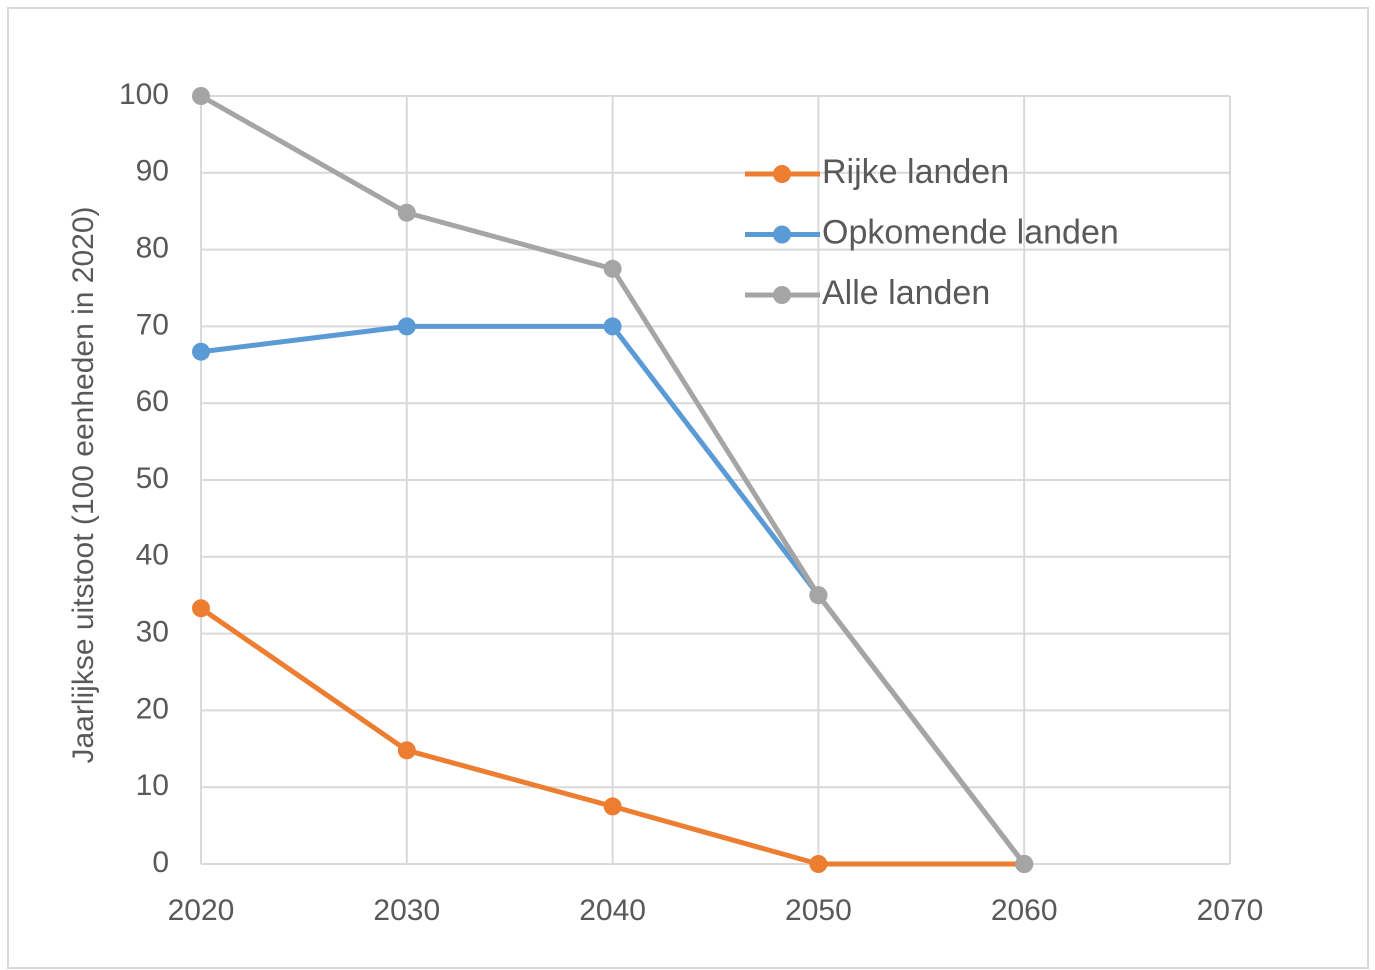  Describe the element at coordinates (152, 785) in the screenshot. I see `y-tick-label: 10` at that location.